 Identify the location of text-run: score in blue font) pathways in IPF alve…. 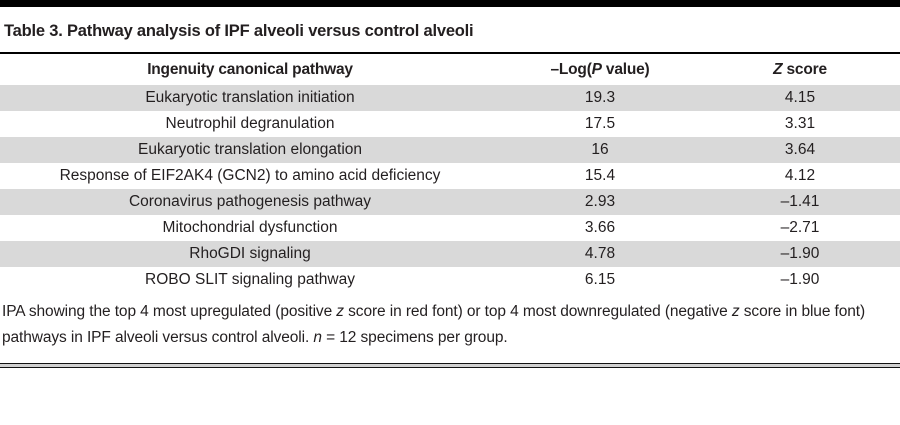
(434, 324).